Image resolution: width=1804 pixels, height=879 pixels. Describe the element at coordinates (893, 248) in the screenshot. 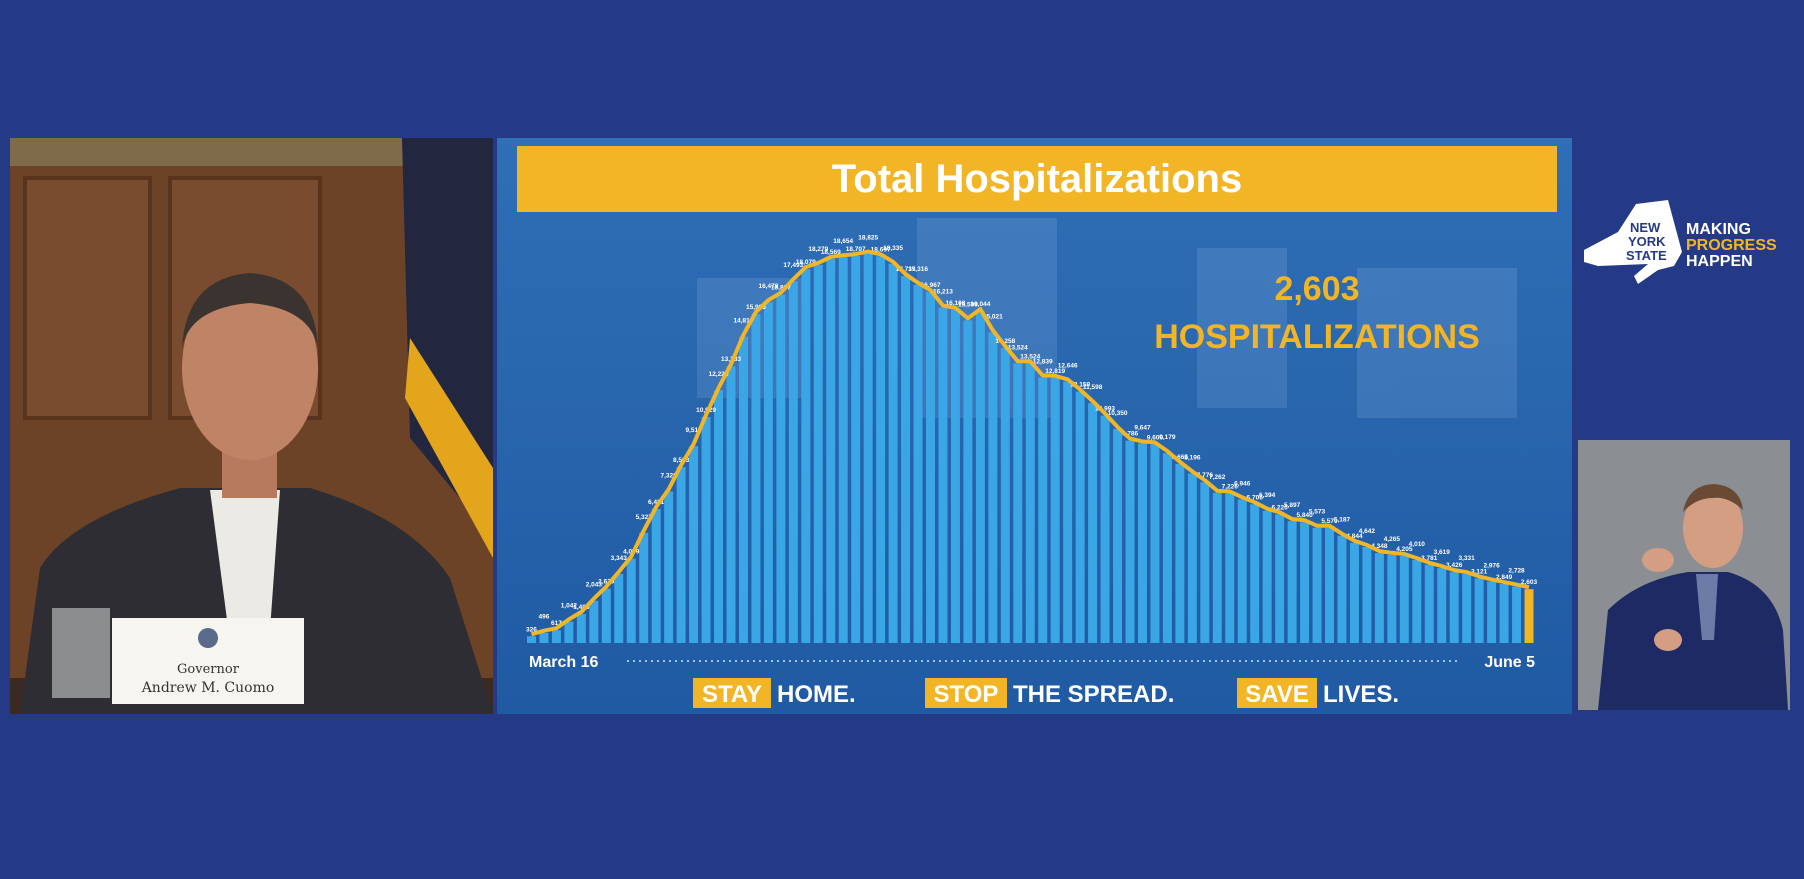

I see `bar-value-label: 18,335` at that location.